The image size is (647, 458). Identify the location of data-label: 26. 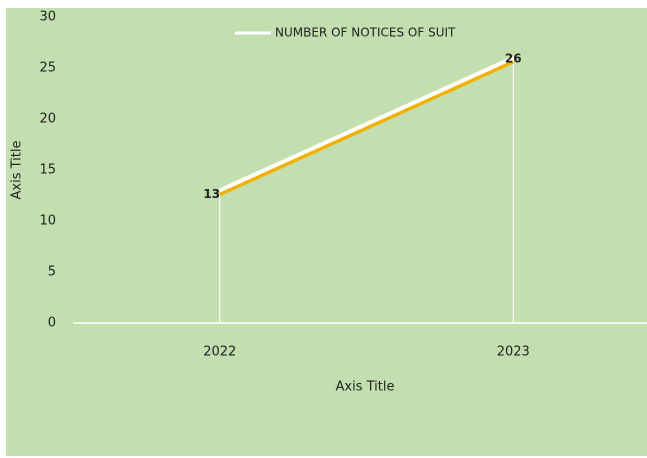
(513, 58).